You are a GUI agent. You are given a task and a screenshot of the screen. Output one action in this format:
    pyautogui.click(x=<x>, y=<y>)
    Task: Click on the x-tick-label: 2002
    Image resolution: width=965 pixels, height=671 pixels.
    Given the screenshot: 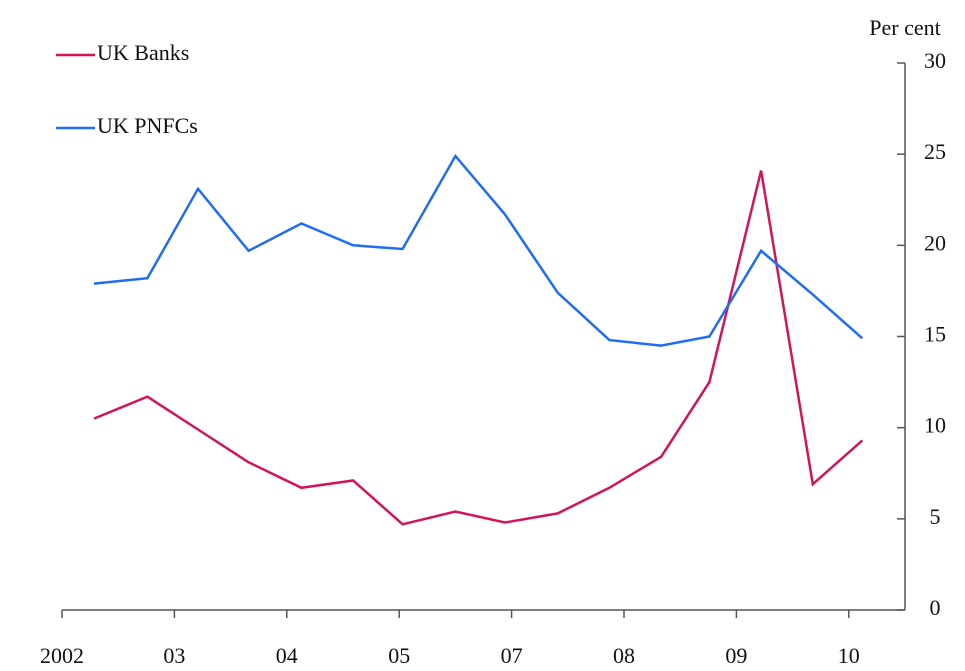 What is the action you would take?
    pyautogui.click(x=62, y=655)
    